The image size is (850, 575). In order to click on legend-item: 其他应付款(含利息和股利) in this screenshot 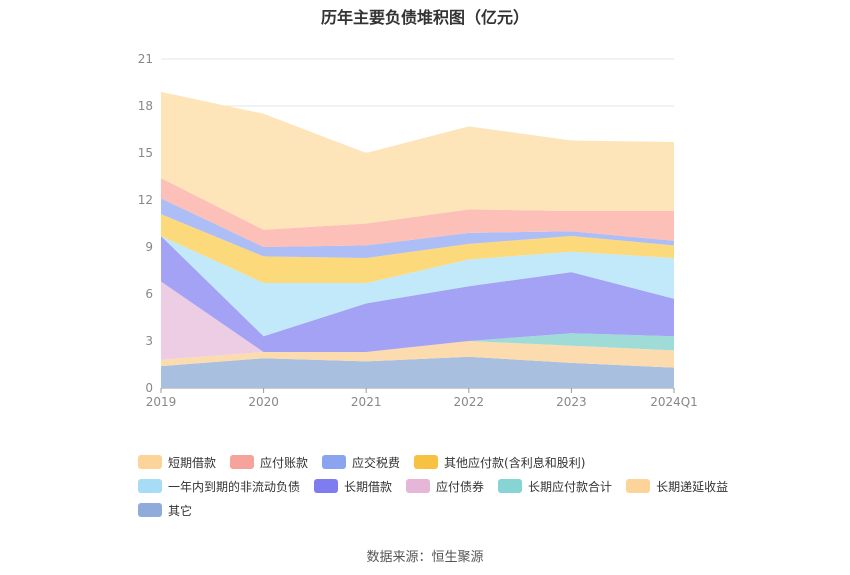, I will do `click(499, 462)`.